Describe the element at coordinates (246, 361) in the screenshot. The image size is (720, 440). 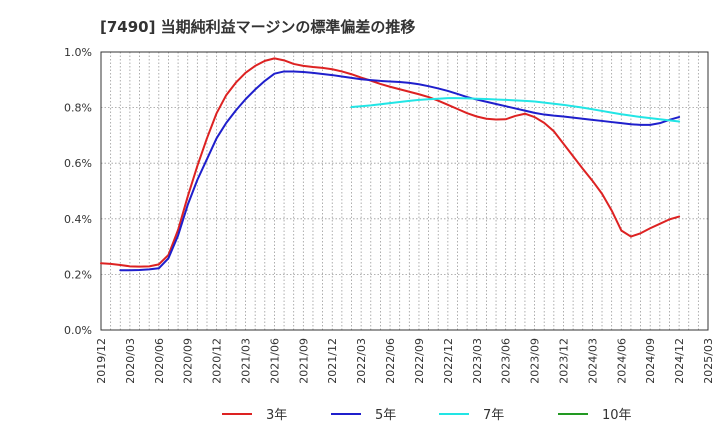
I see `x-tick-label: 2021/03` at that location.